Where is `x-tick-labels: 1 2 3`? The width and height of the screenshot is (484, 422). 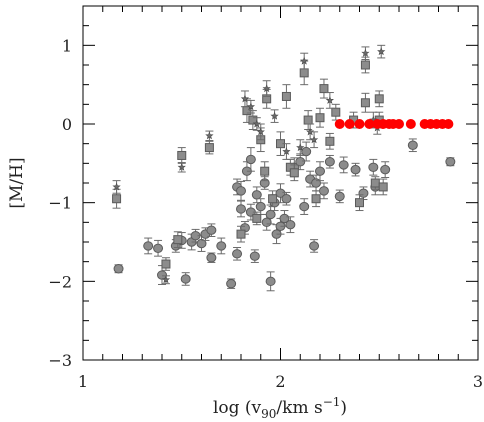
x-tick-labels: 1 2 3 is located at coordinates (280, 381).